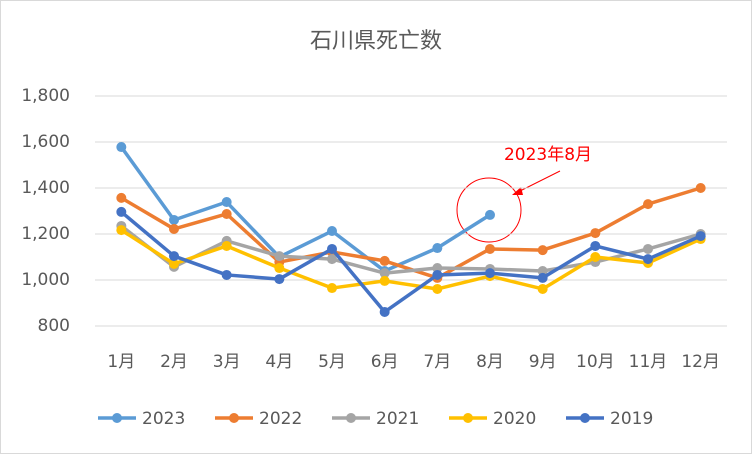 This screenshot has height=454, width=752. I want to click on chart-title: 石川県死亡数, so click(376, 41).